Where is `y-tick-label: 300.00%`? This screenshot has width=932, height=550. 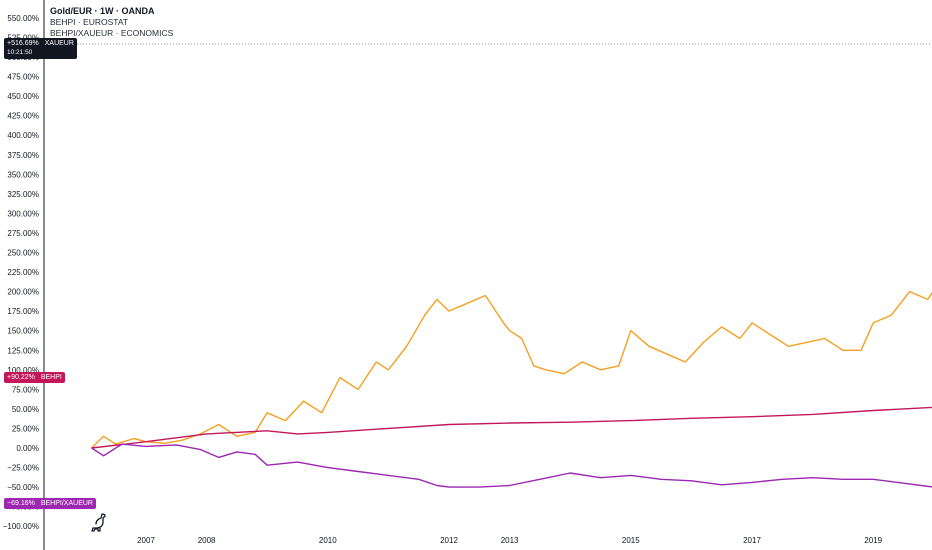 y-tick-label: 300.00% is located at coordinates (23, 213).